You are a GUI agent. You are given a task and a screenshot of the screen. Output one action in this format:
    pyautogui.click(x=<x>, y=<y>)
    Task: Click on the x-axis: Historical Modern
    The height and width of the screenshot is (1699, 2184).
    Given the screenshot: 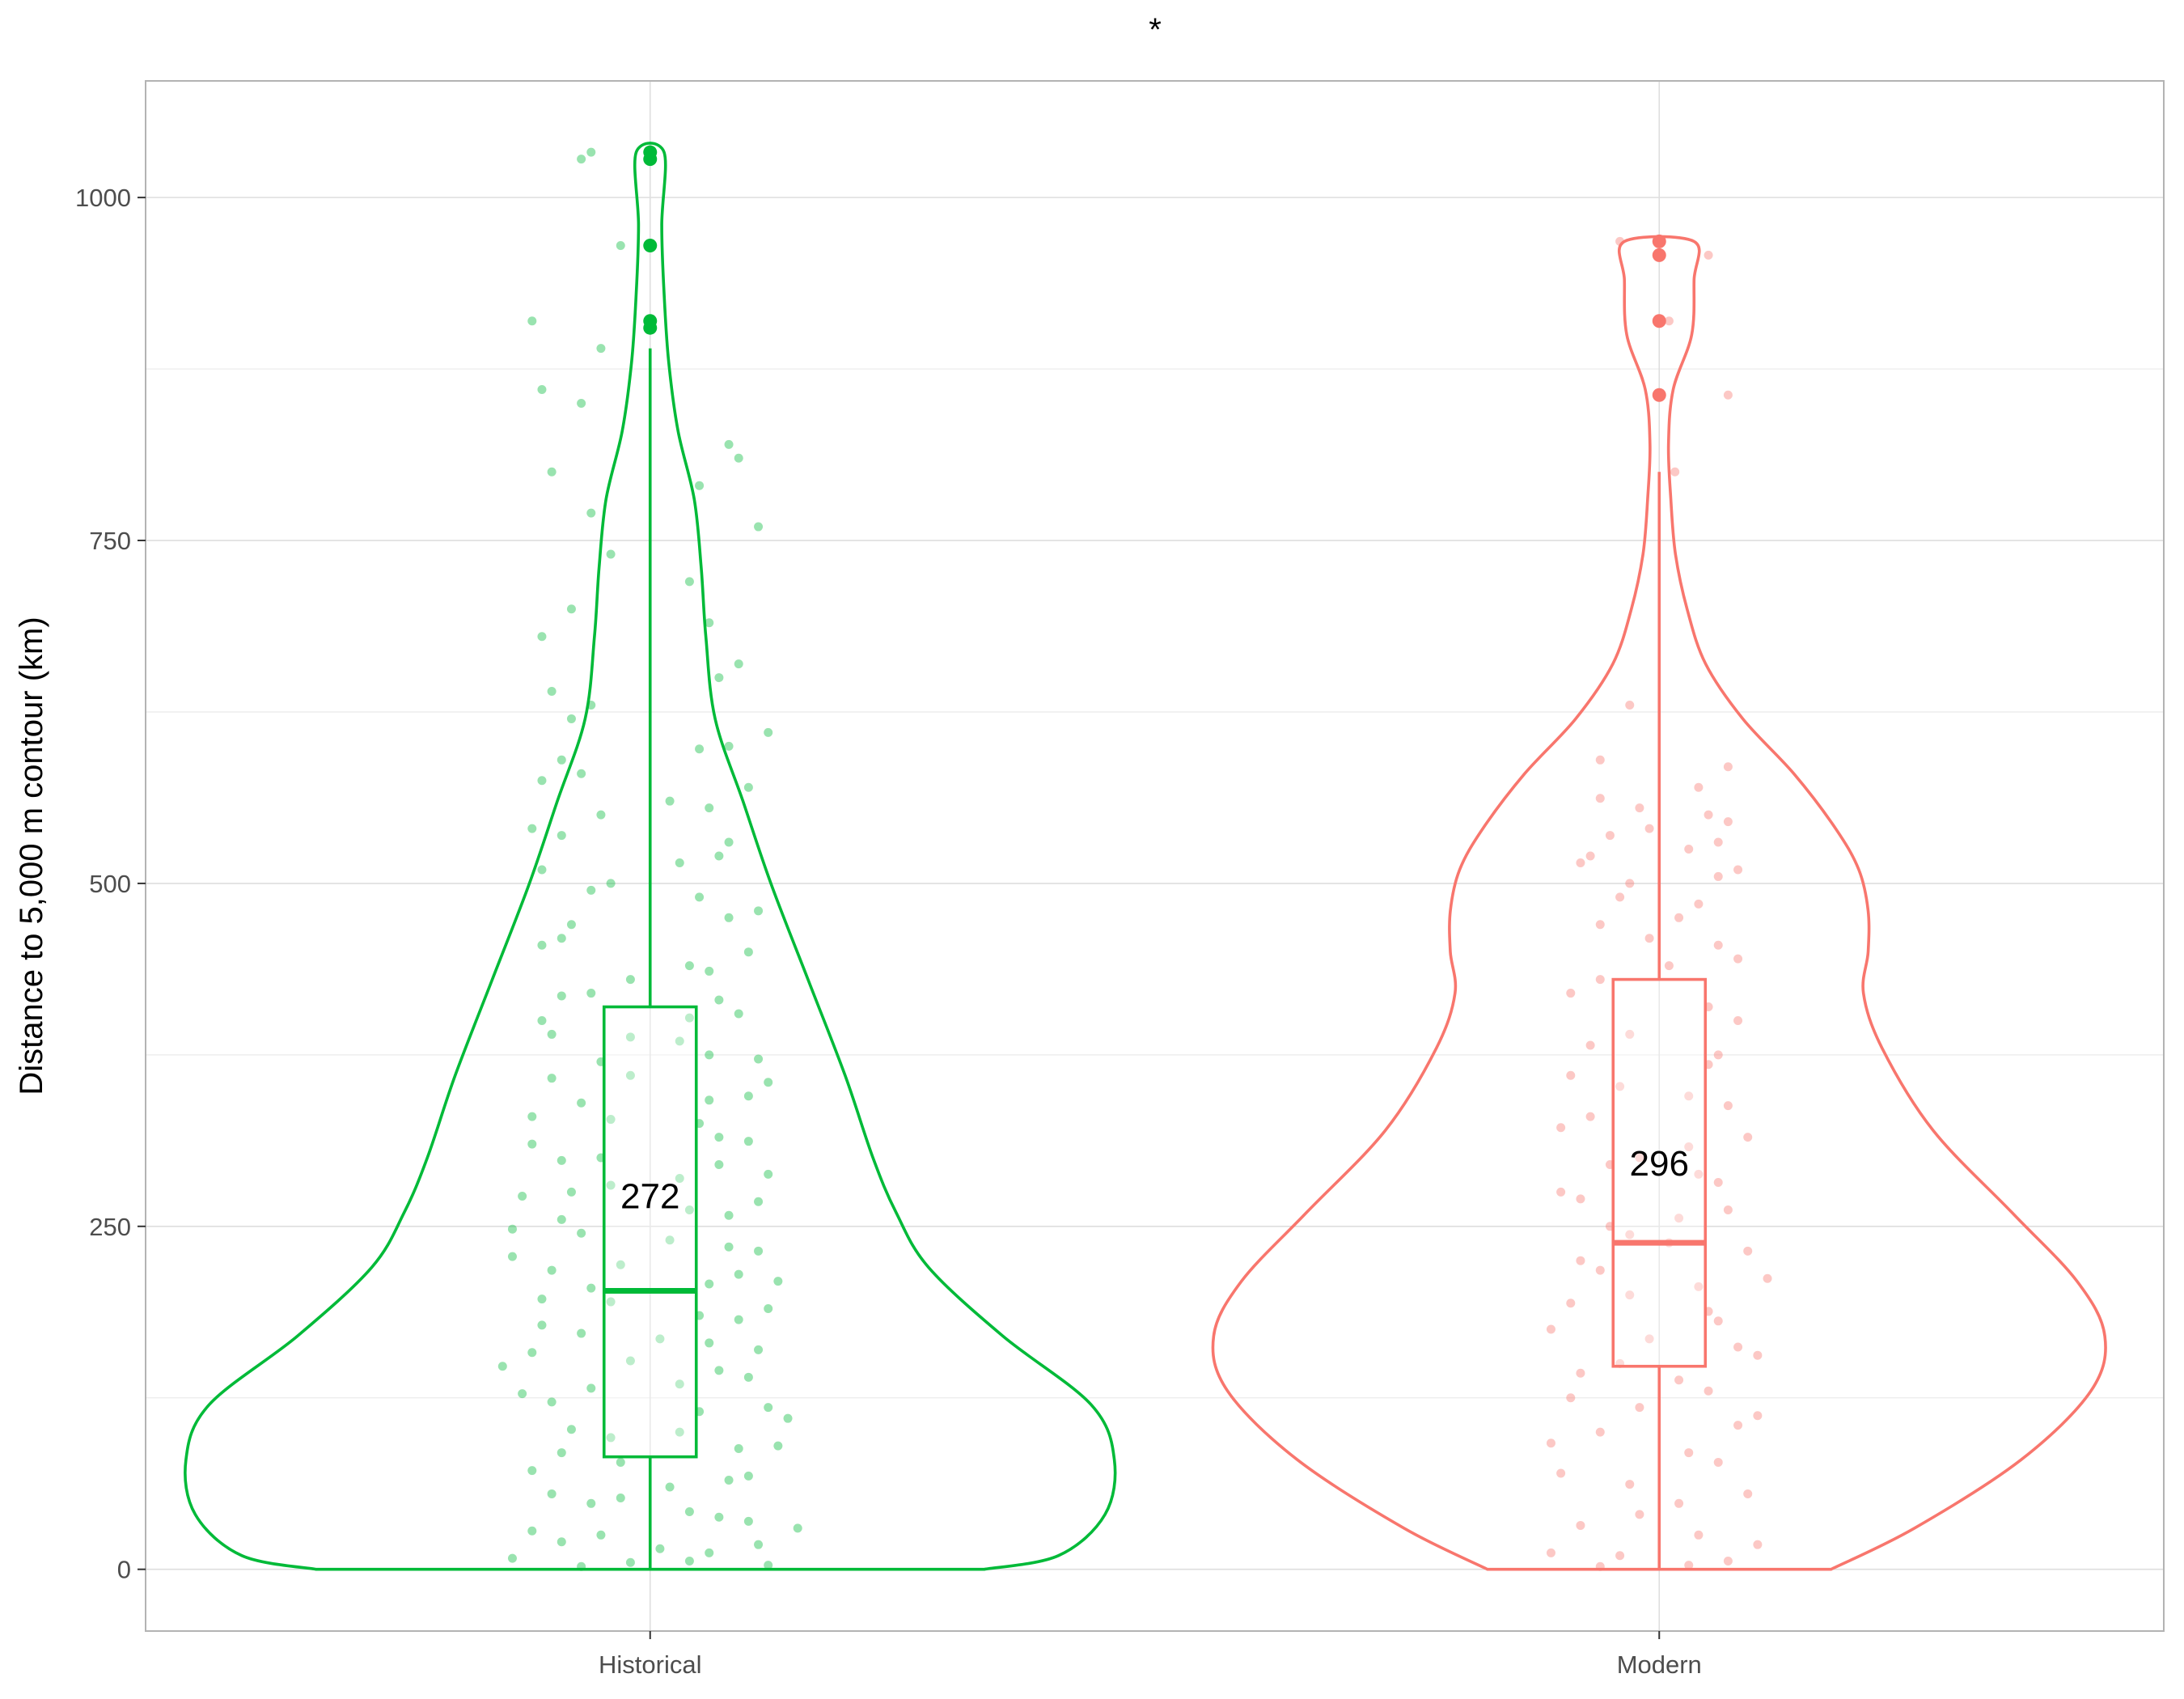 What is the action you would take?
    pyautogui.click(x=1150, y=1655)
    